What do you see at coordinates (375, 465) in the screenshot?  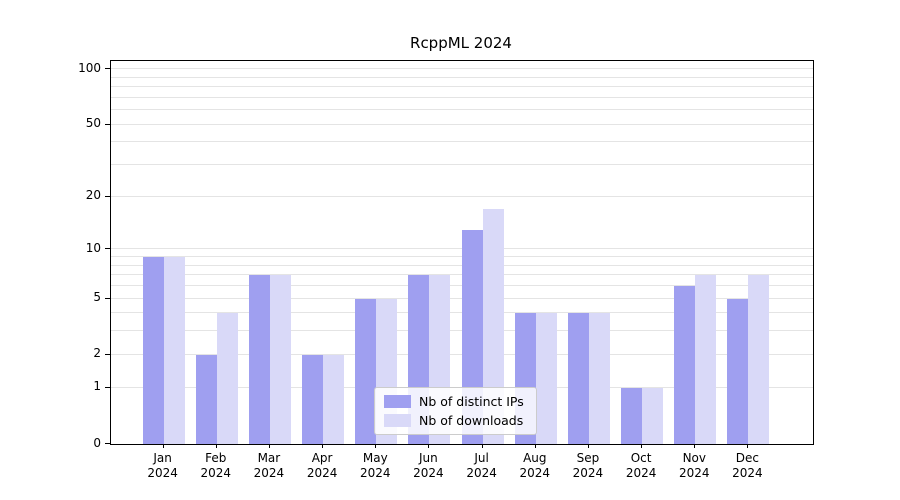 I see `x-axis-label: May 2024` at bounding box center [375, 465].